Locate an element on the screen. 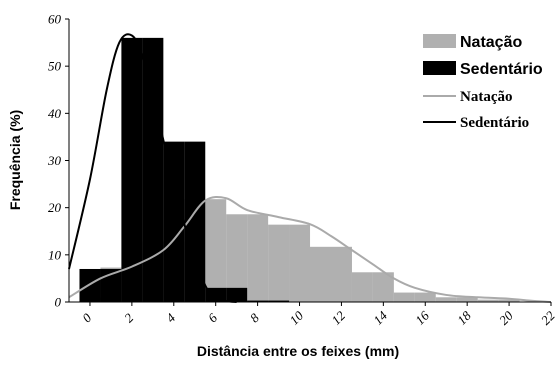 The height and width of the screenshot is (370, 556). y-ticks-layer: 0 10 20 30 40 50 60 is located at coordinates (58, 161).